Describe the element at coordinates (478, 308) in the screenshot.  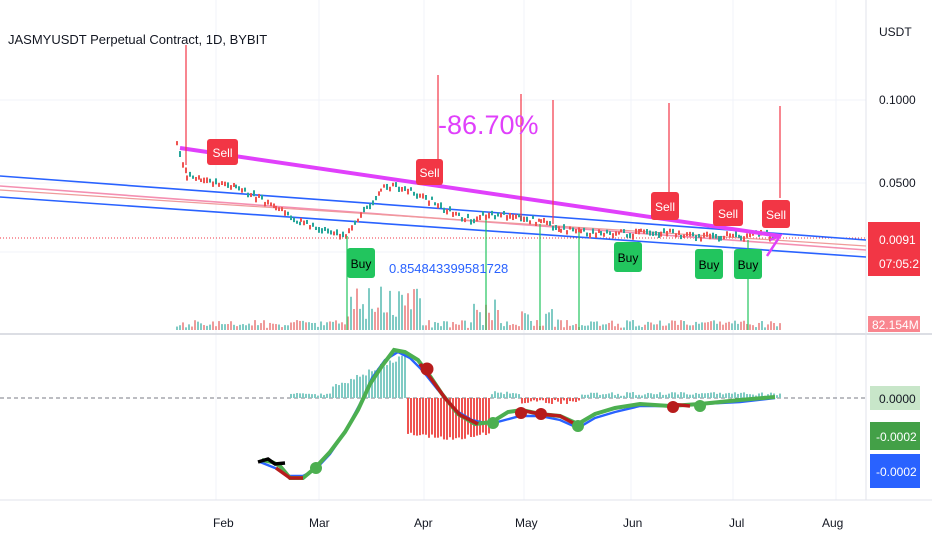
I see `volume-bars` at that location.